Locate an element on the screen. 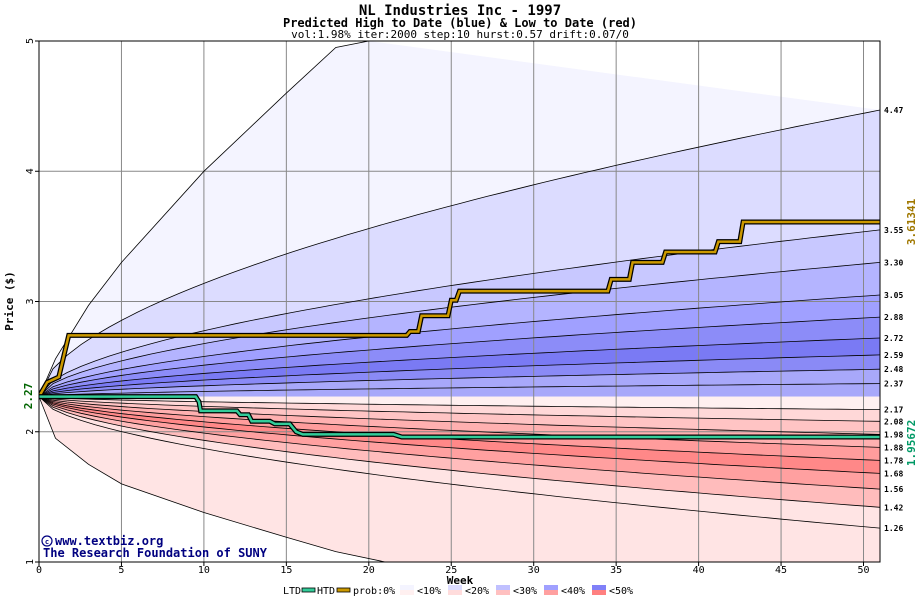 This screenshot has height=604, width=920. high-band-end-label: 4.47 is located at coordinates (893, 110).